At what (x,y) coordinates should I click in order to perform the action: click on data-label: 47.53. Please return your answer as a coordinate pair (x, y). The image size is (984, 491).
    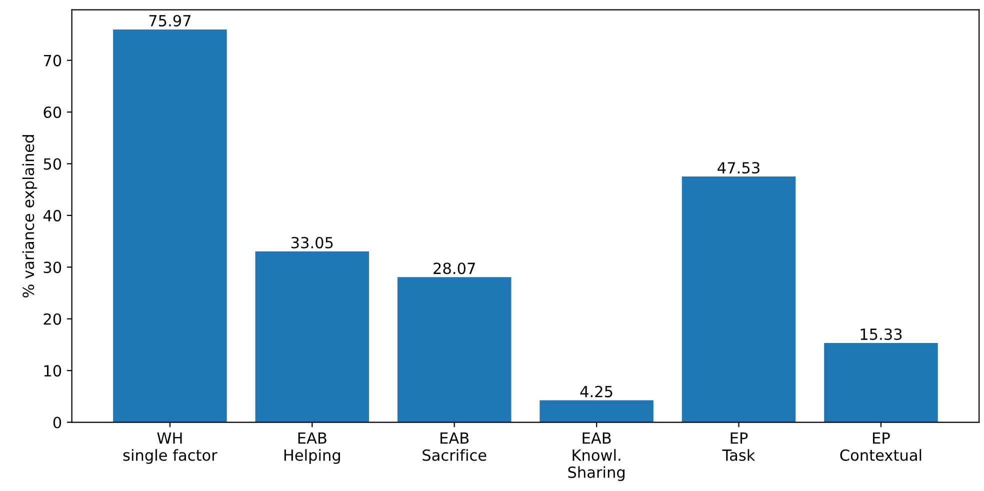
    Looking at the image, I should click on (739, 168).